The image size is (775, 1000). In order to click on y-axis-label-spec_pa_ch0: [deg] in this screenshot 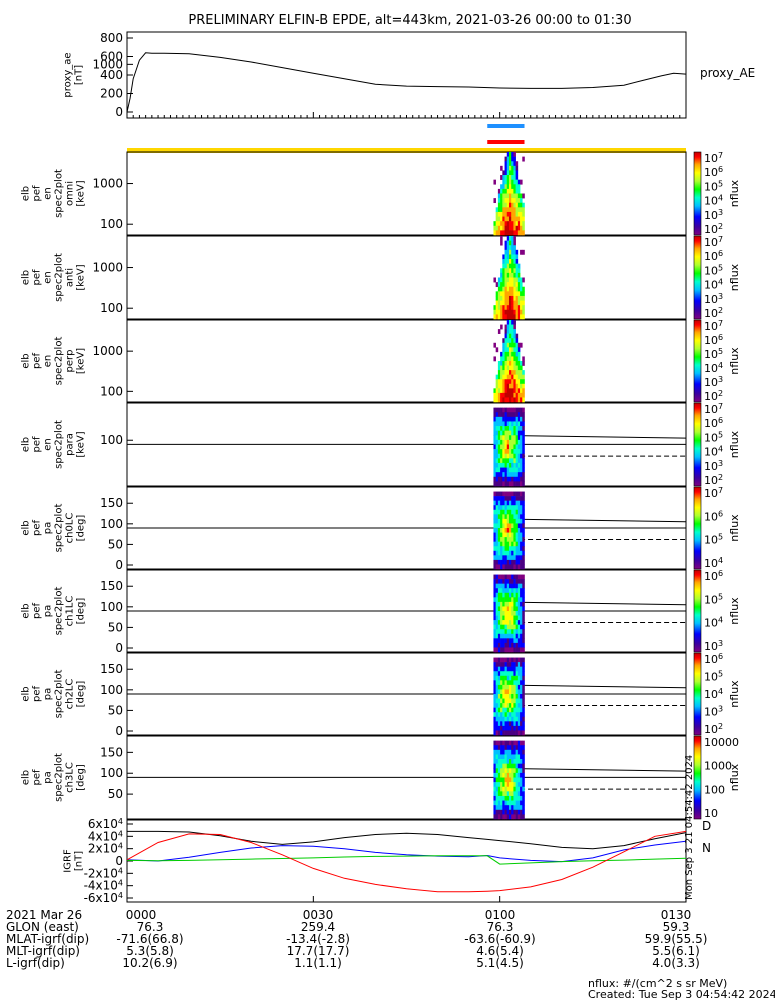, I will do `click(81, 528)`.